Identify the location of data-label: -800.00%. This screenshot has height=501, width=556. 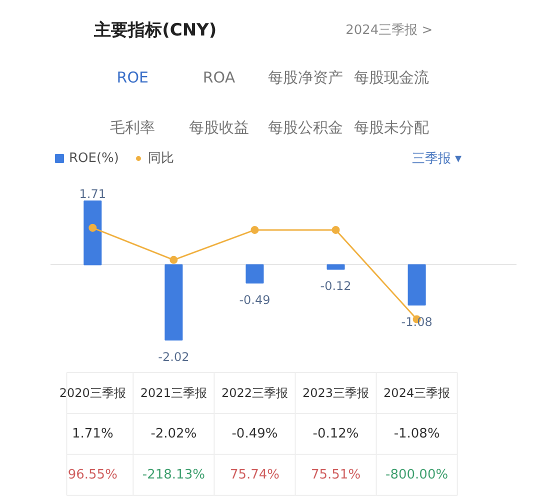
(417, 474).